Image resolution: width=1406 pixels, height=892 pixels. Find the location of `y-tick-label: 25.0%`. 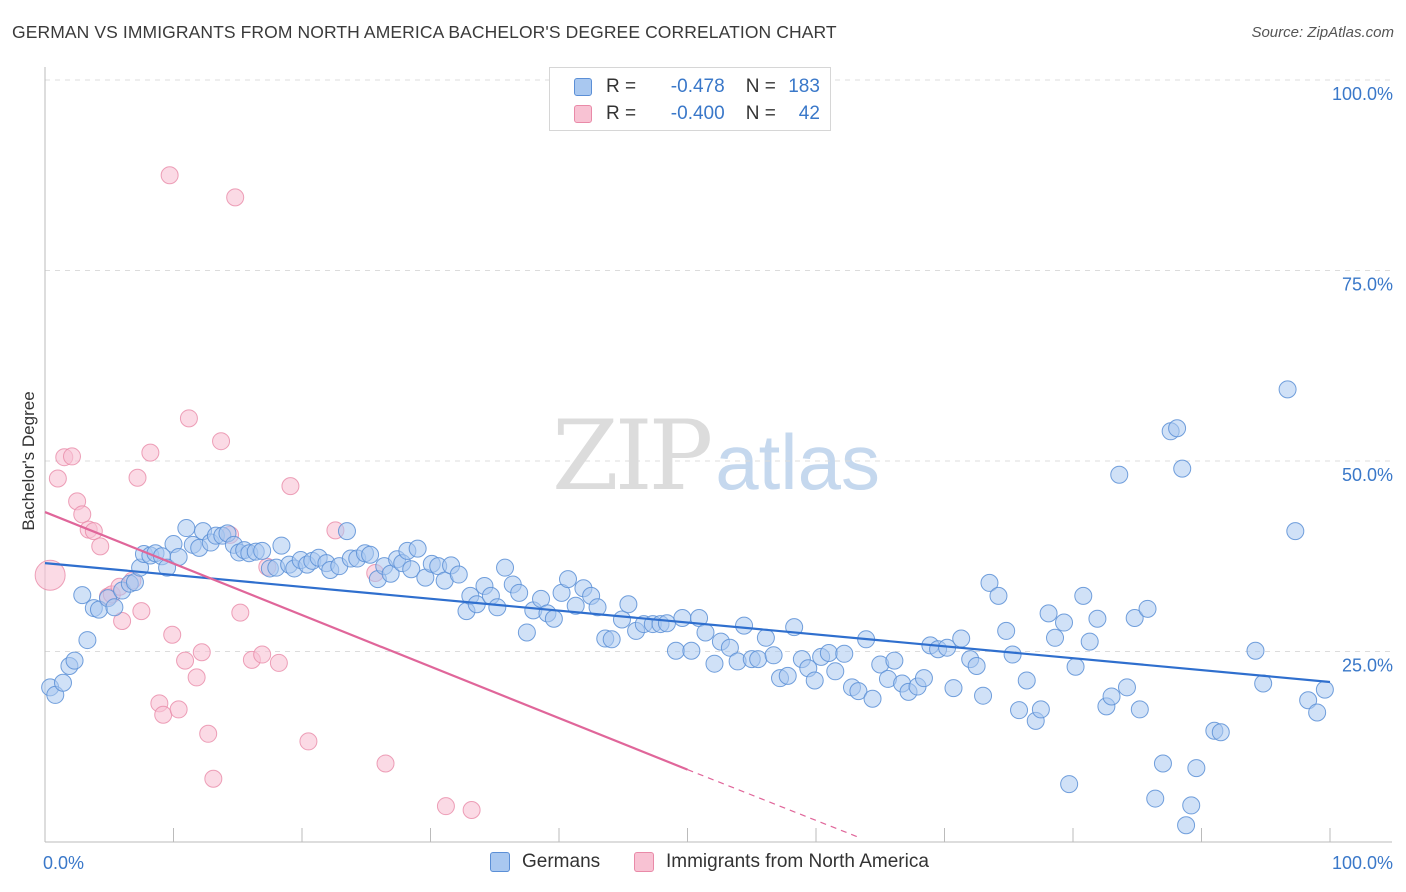

y-tick-label: 25.0% is located at coordinates (1367, 666).